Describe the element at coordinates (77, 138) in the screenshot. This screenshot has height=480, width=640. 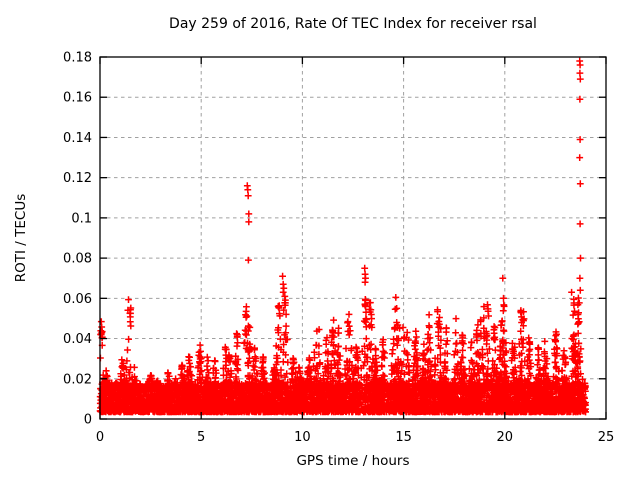
I see `y-tick-label: 0.14` at that location.